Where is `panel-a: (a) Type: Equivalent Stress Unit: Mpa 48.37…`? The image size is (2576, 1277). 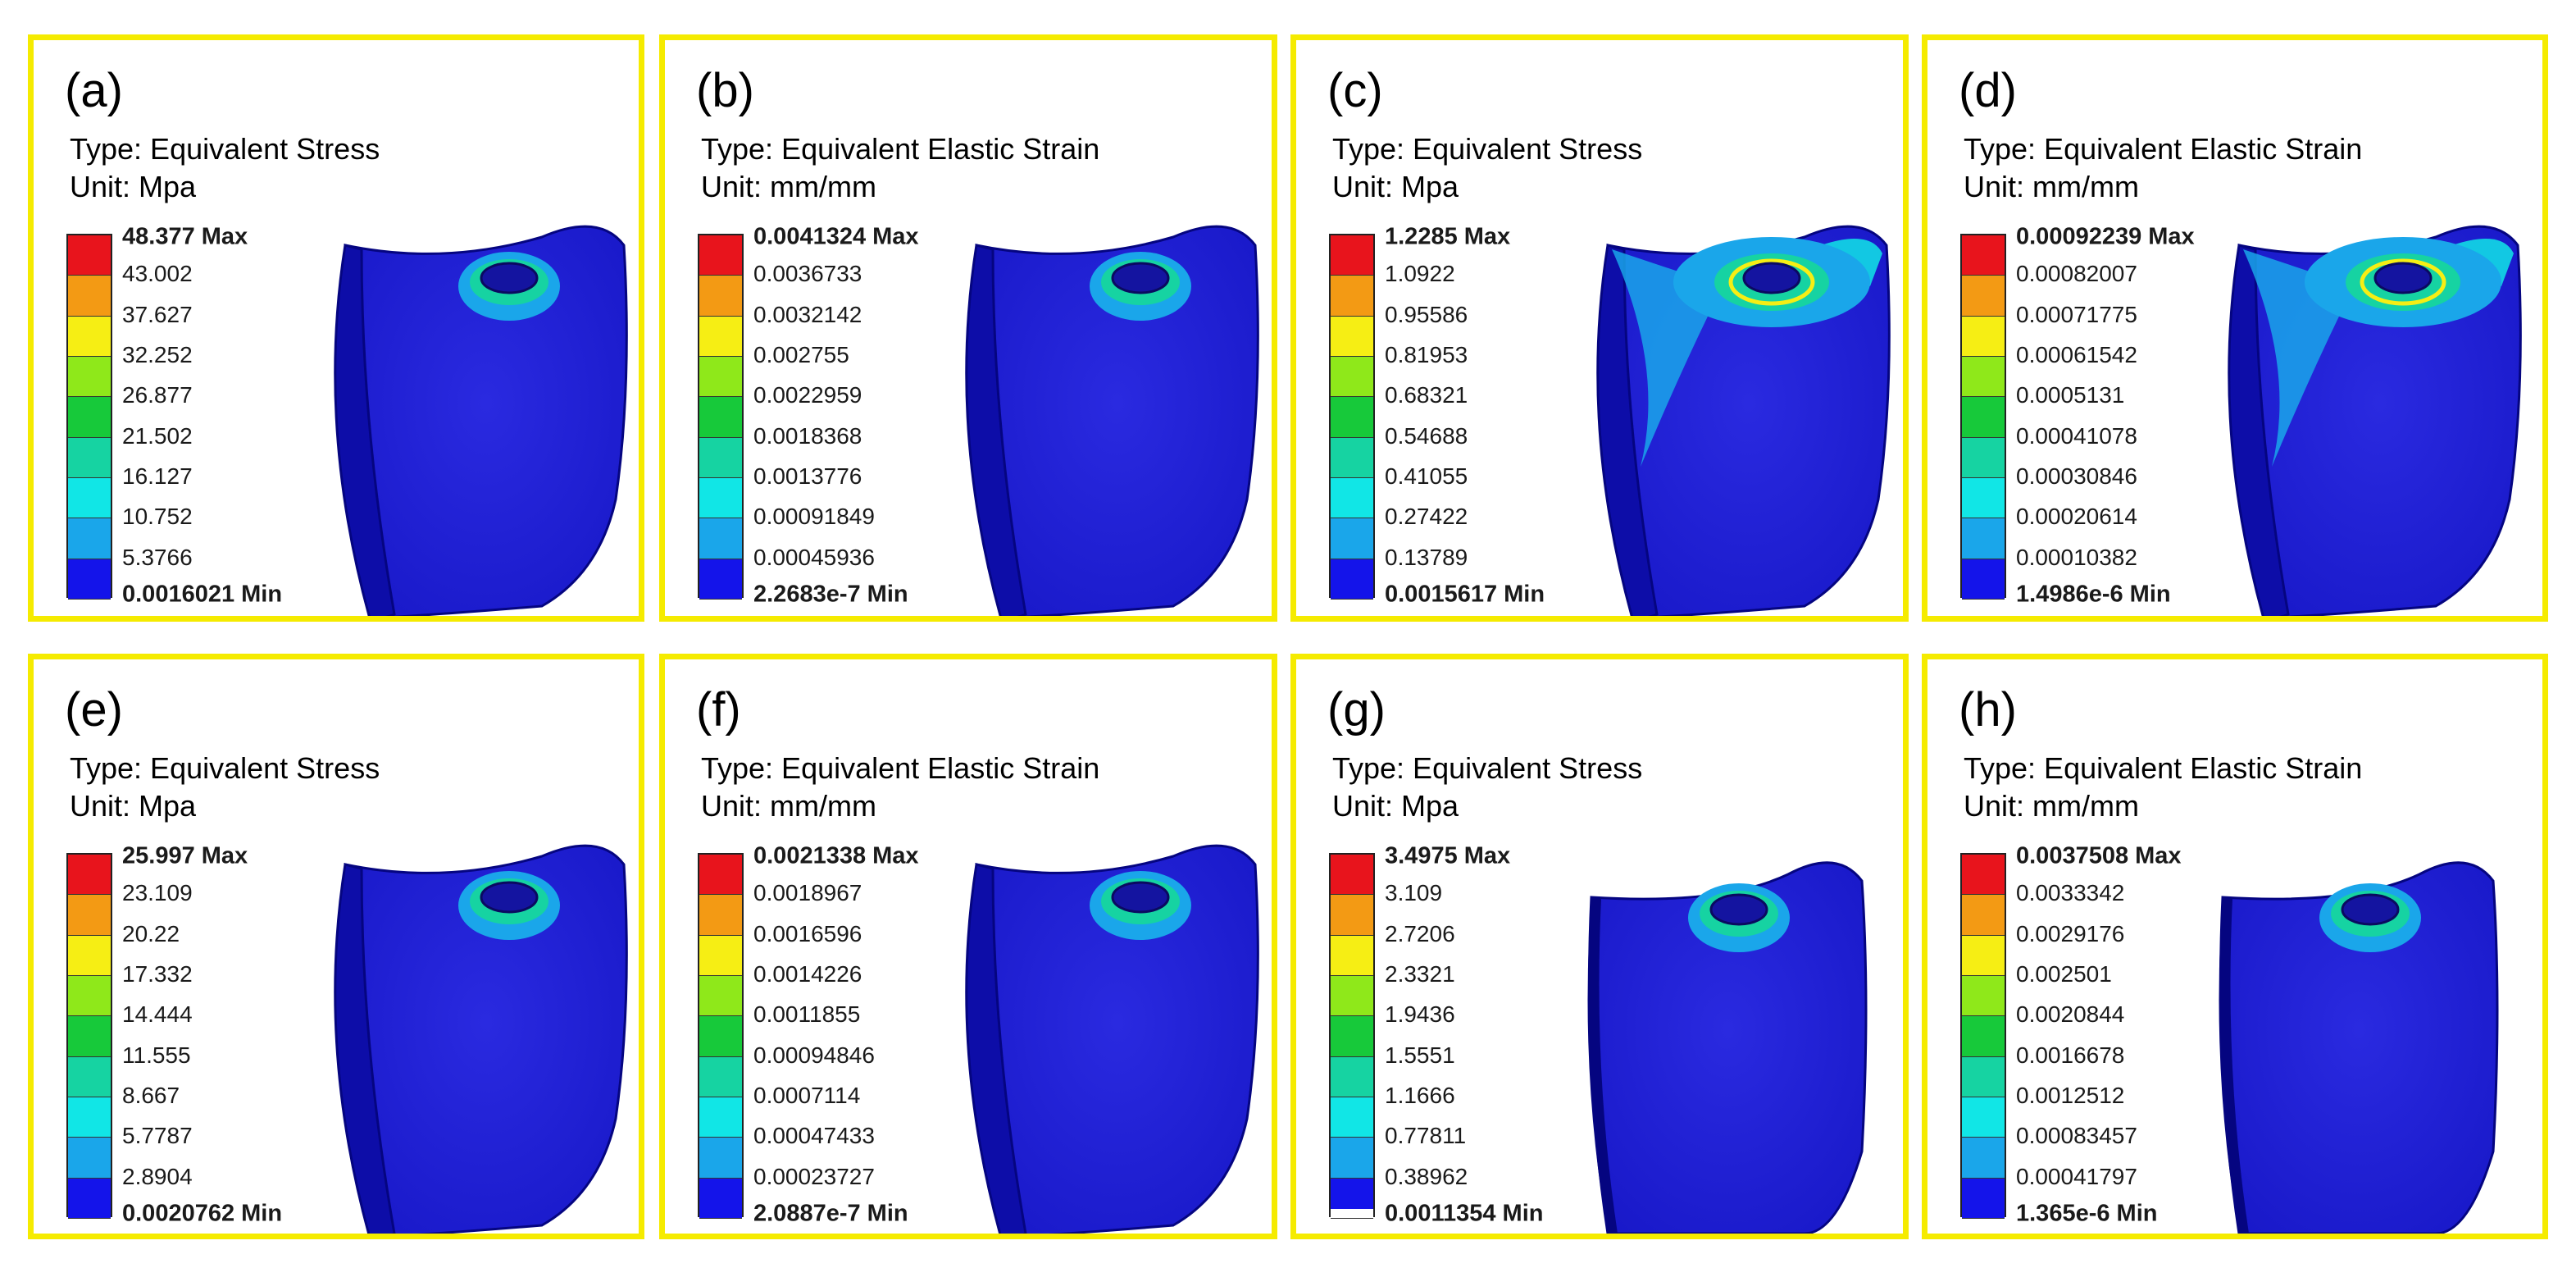 panel-a: (a) Type: Equivalent Stress Unit: Mpa 48.37… is located at coordinates (336, 328).